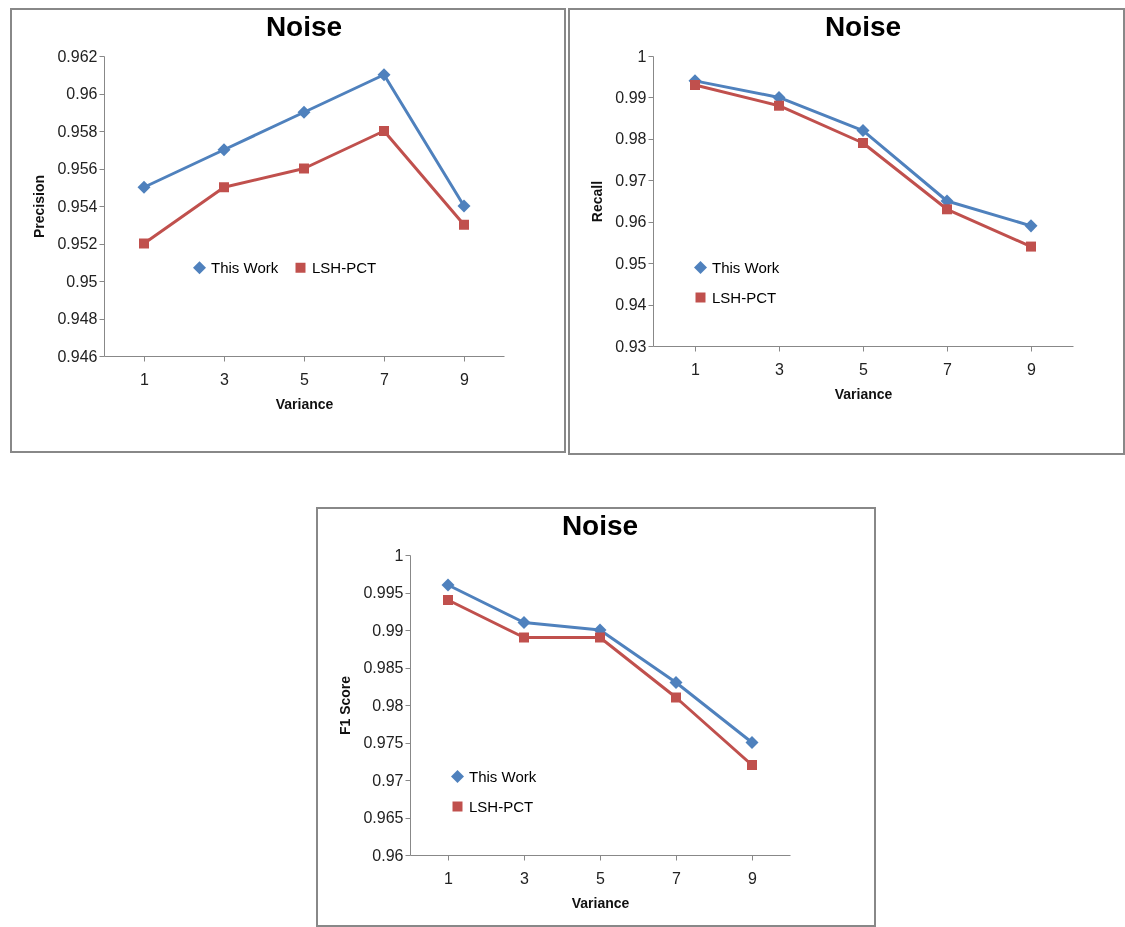 Image resolution: width=1125 pixels, height=927 pixels. Describe the element at coordinates (77, 131) in the screenshot. I see `y-tick-label: 0.958` at that location.